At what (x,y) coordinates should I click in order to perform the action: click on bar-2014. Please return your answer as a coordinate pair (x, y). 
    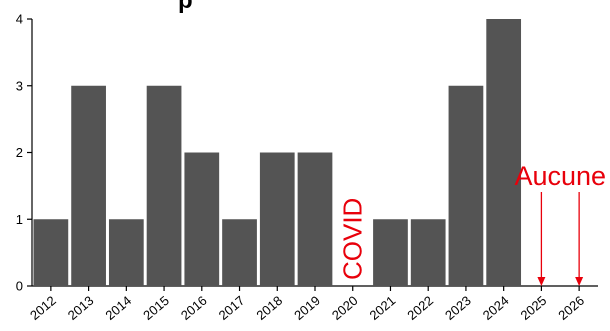
    Looking at the image, I should click on (126, 252).